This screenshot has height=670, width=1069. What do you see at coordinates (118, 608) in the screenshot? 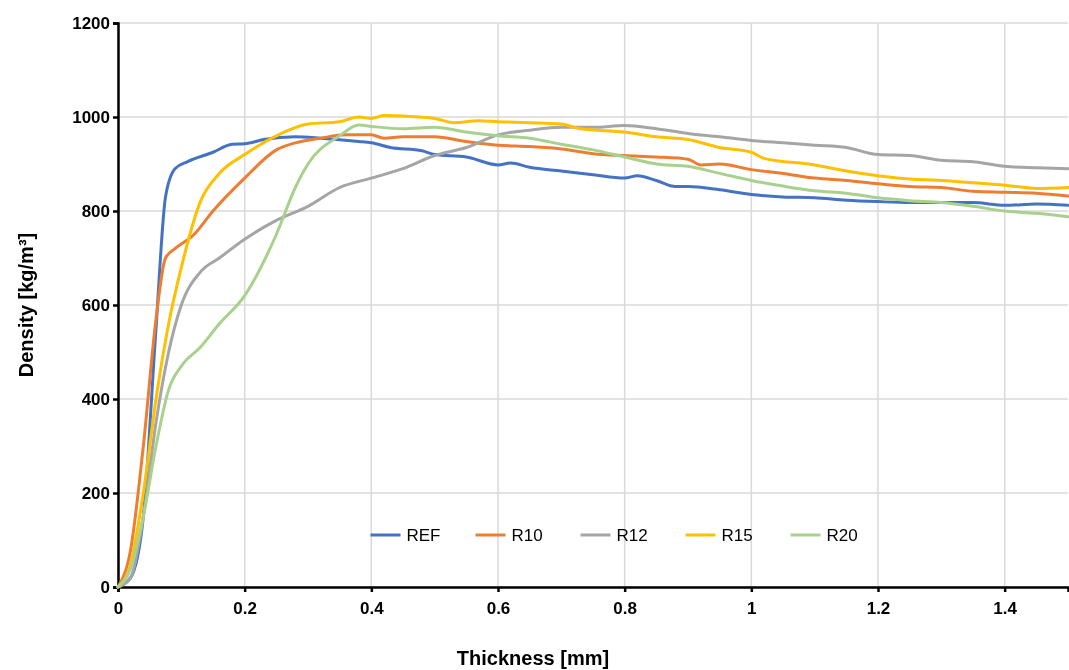
I see `x-tick-label: 0` at bounding box center [118, 608].